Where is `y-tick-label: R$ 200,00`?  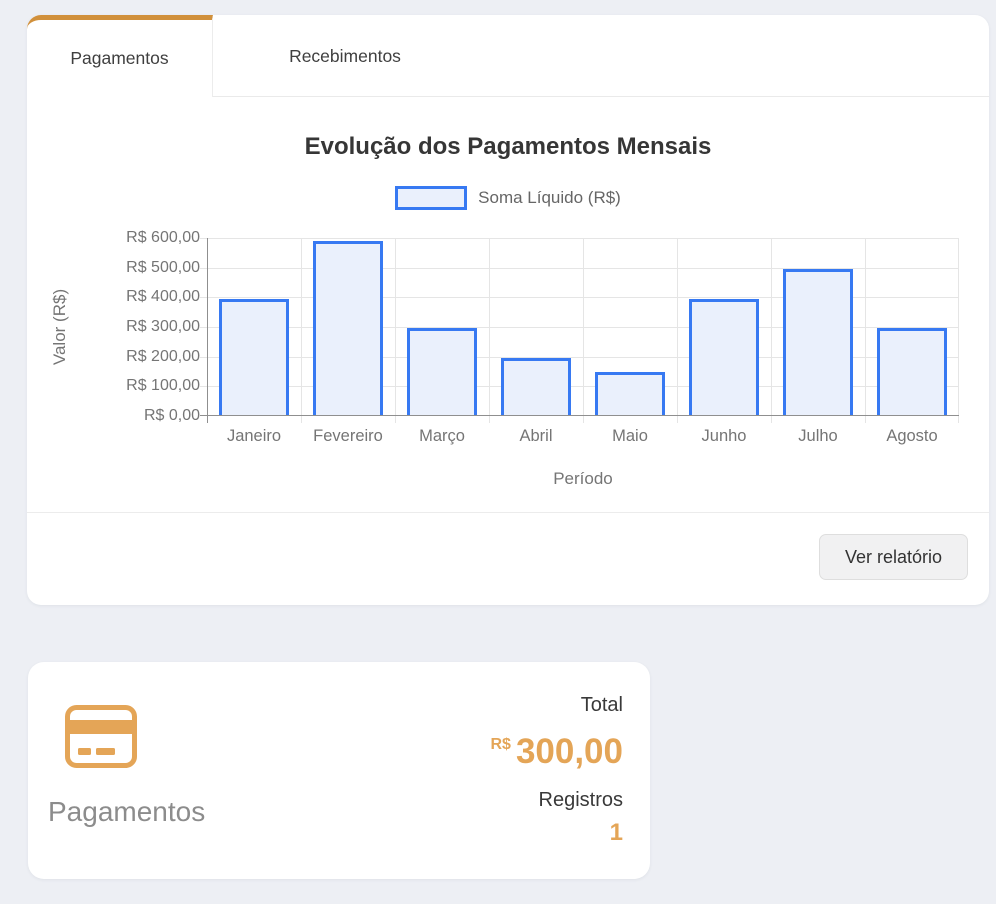 y-tick-label: R$ 200,00 is located at coordinates (163, 356).